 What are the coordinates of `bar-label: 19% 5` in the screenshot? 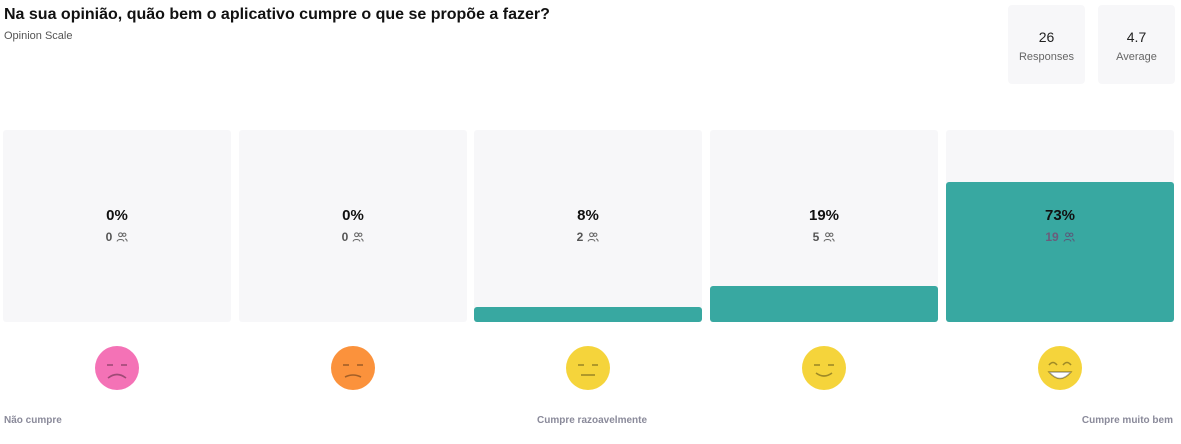 It's located at (824, 225).